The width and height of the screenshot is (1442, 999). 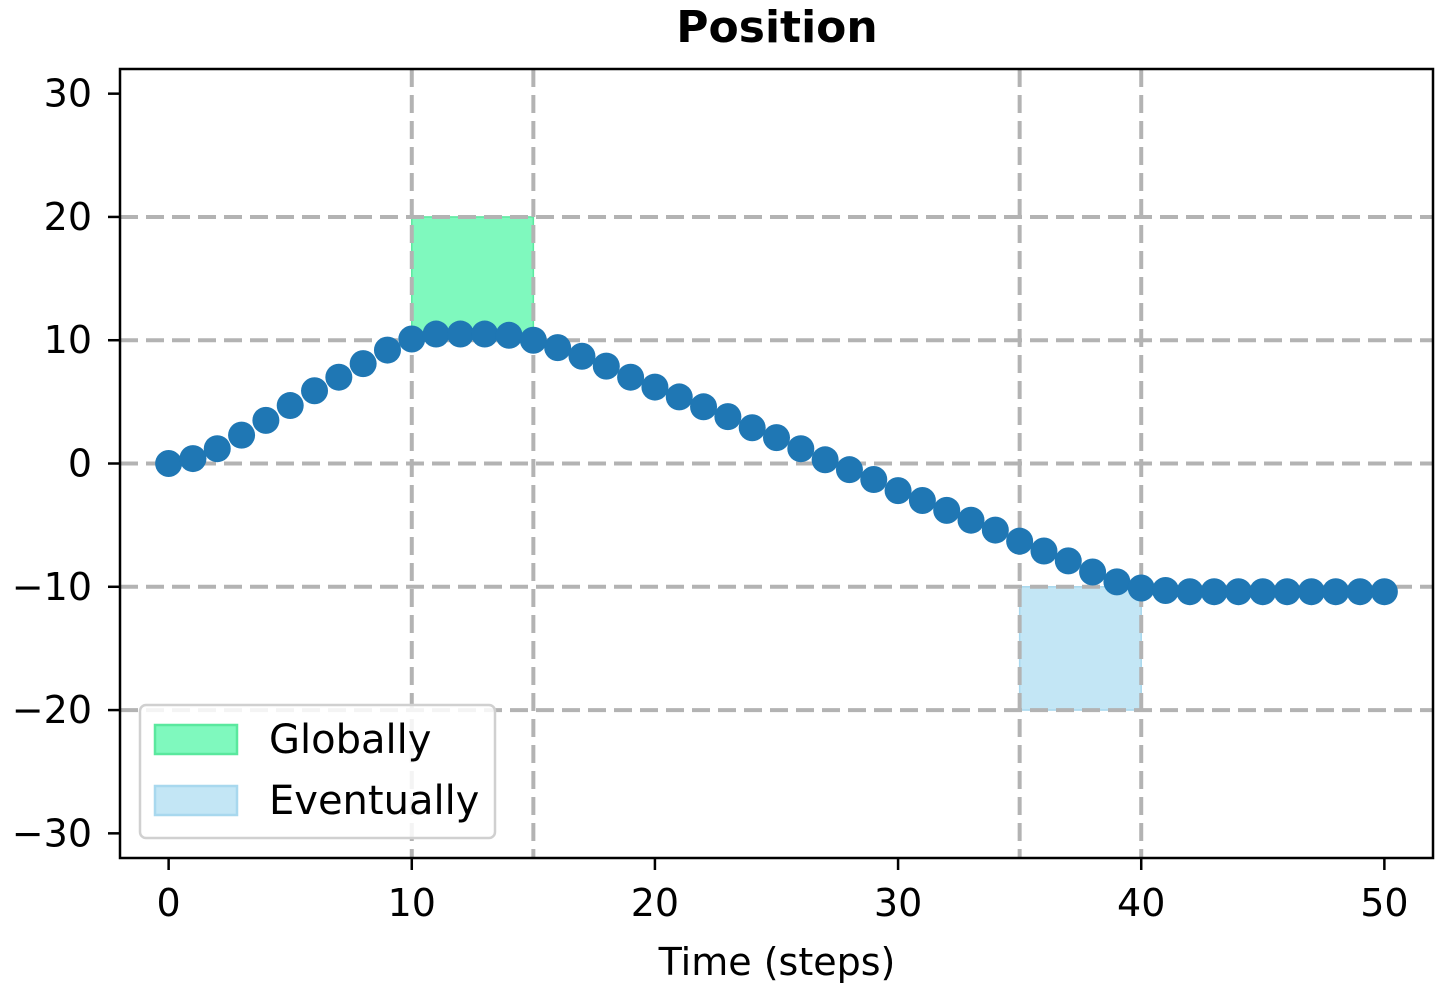 I want to click on x-axis-label: Time (steps), so click(x=777, y=962).